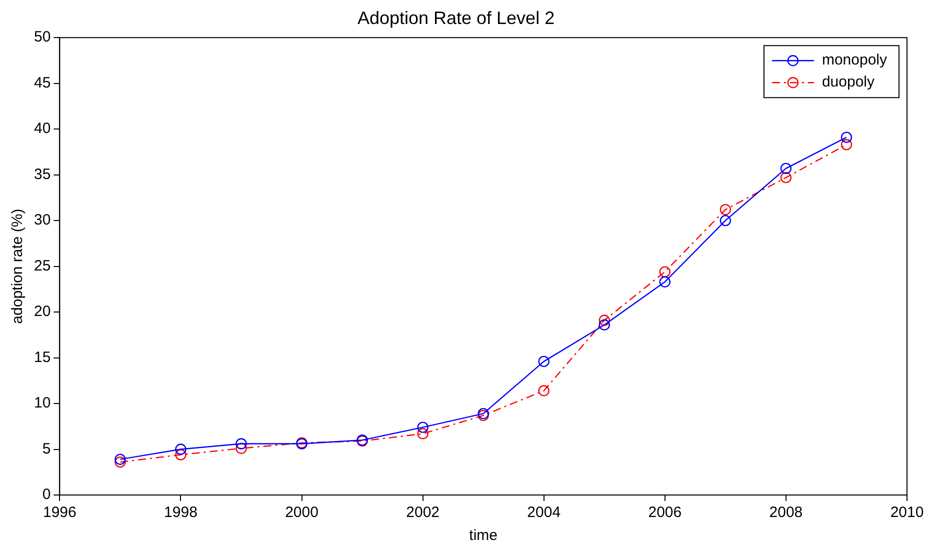 This screenshot has width=927, height=547. Describe the element at coordinates (423, 513) in the screenshot. I see `x-tick-label: 2002` at that location.